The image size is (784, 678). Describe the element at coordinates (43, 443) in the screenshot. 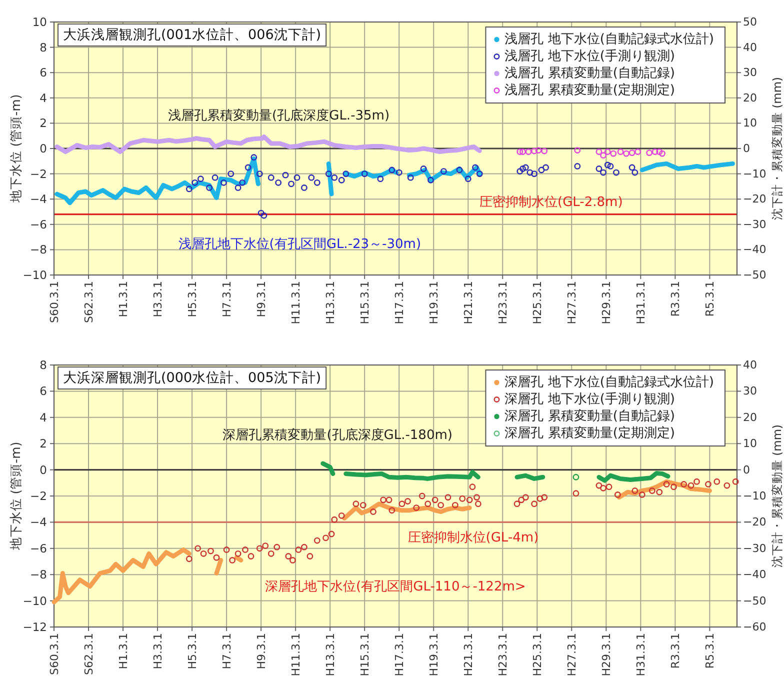

I see `y-tick-label: 2` at that location.